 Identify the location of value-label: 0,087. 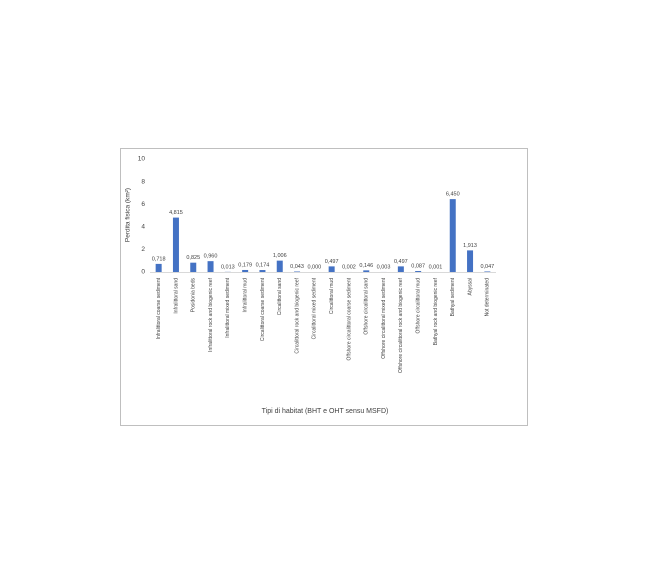
(418, 266).